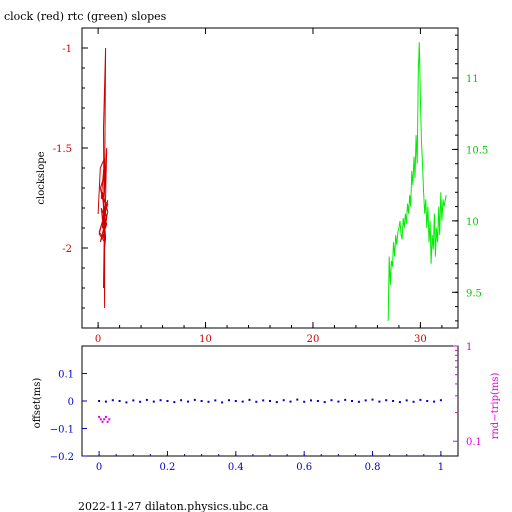 Image resolution: width=512 pixels, height=512 pixels. I want to click on y2-tick-label: 9.5, so click(474, 293).